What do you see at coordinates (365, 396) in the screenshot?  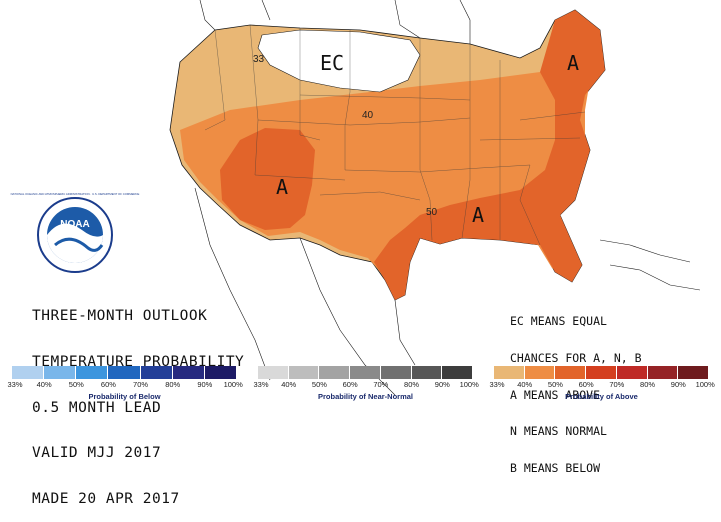 I see `scale-near-normal-caption: Probability of Near-Normal` at bounding box center [365, 396].